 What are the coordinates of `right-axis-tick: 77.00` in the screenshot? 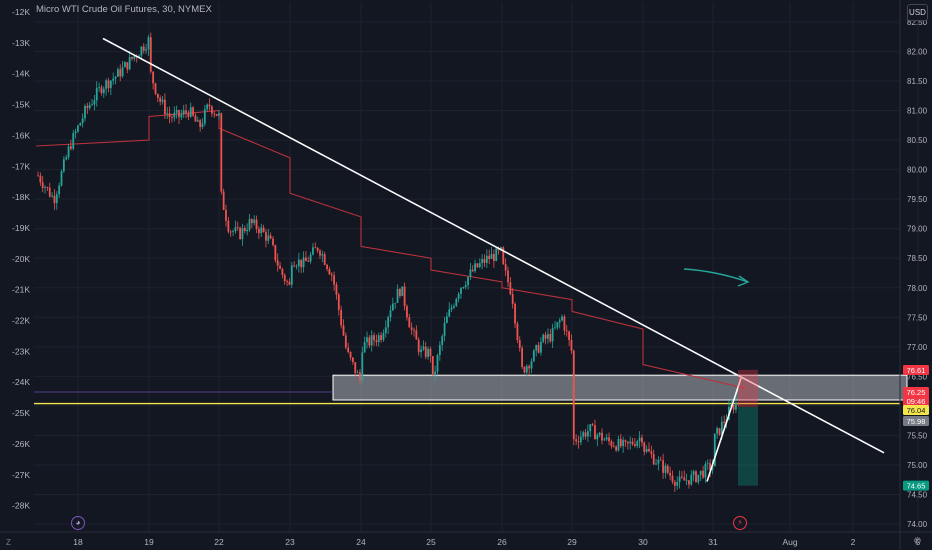 It's located at (917, 347).